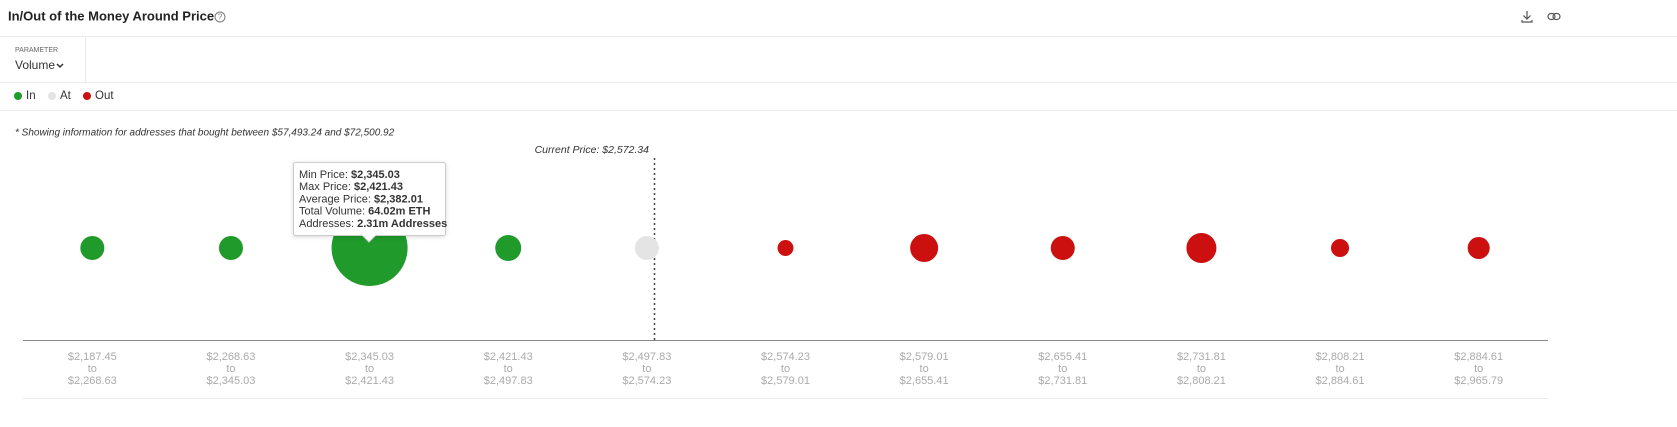 This screenshot has height=427, width=1677. I want to click on parameter-label: PARAMETER, so click(36, 50).